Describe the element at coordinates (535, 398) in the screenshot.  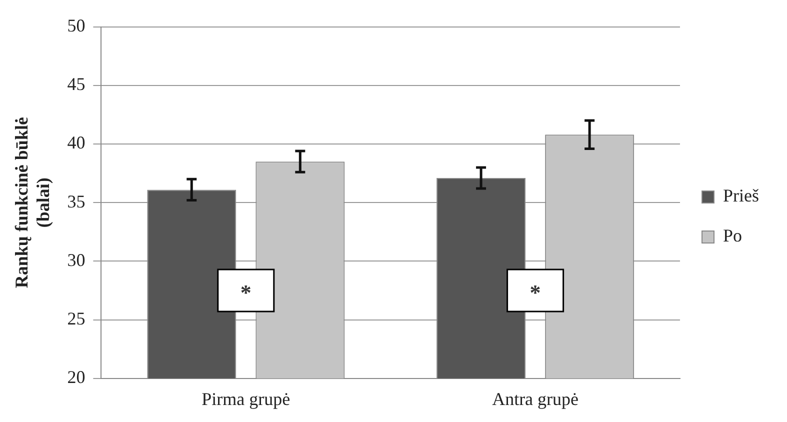
I see `x-tick-label: Antra grupė` at that location.